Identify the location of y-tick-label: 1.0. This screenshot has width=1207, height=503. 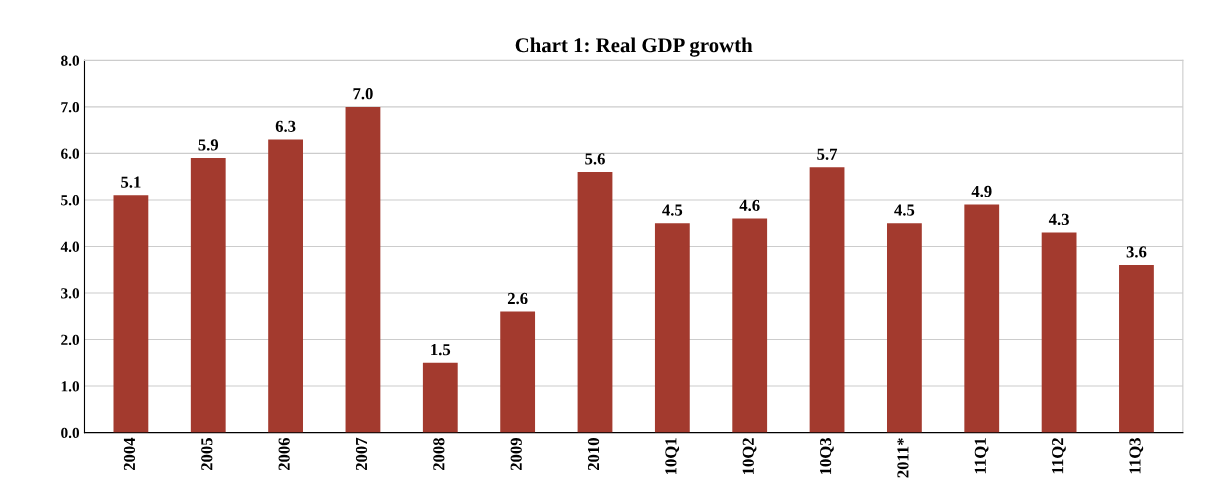
(70, 386).